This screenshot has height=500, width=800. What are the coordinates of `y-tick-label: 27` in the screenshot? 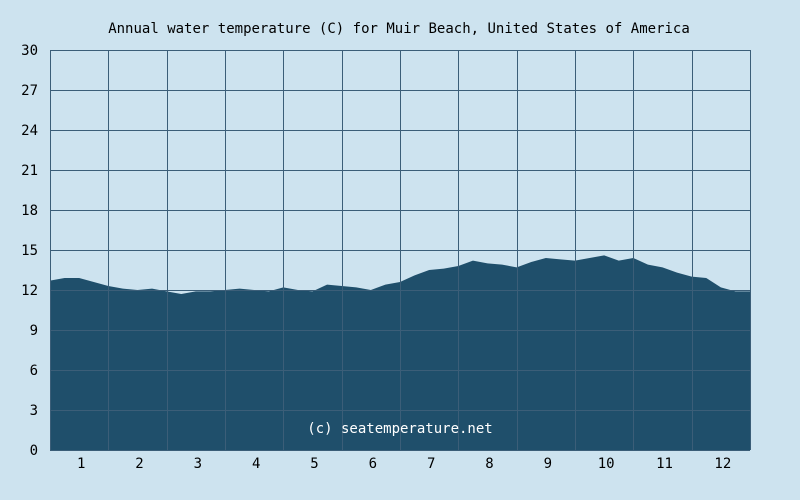 It's located at (29, 91).